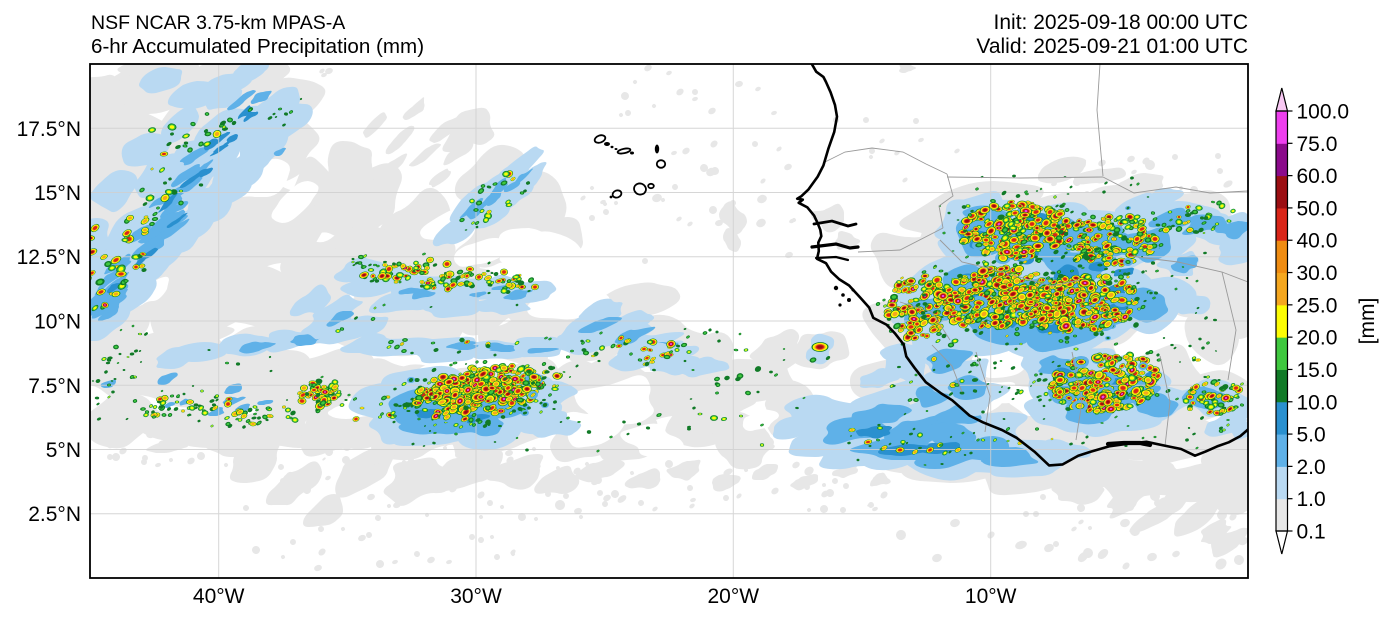  What do you see at coordinates (218, 23) in the screenshot?
I see `svg-text: NSF NCAR 3.75-km MPAS-A` at bounding box center [218, 23].